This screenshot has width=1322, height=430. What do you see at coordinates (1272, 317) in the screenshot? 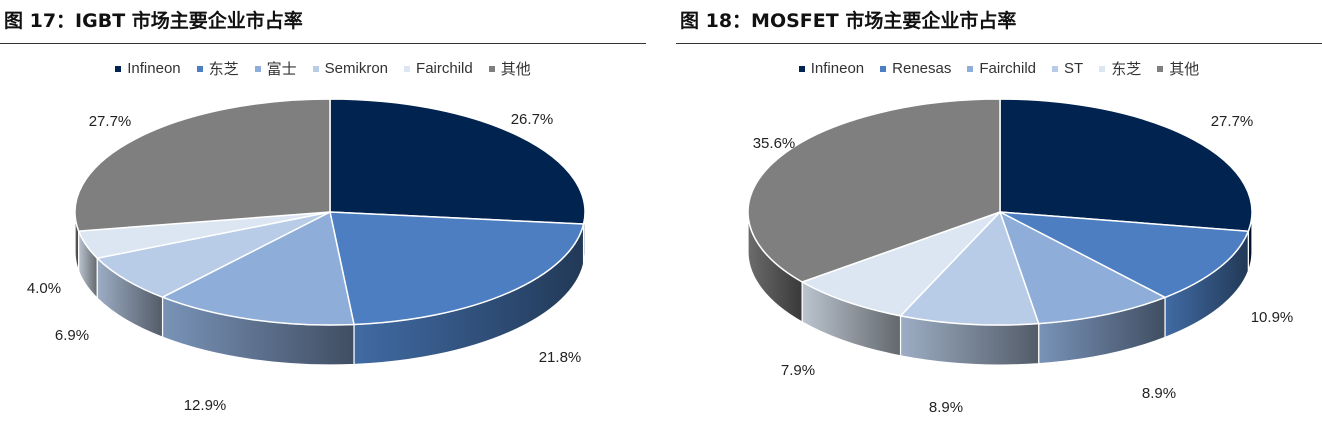
I see `slice-value-label: 10.9%` at bounding box center [1272, 317].